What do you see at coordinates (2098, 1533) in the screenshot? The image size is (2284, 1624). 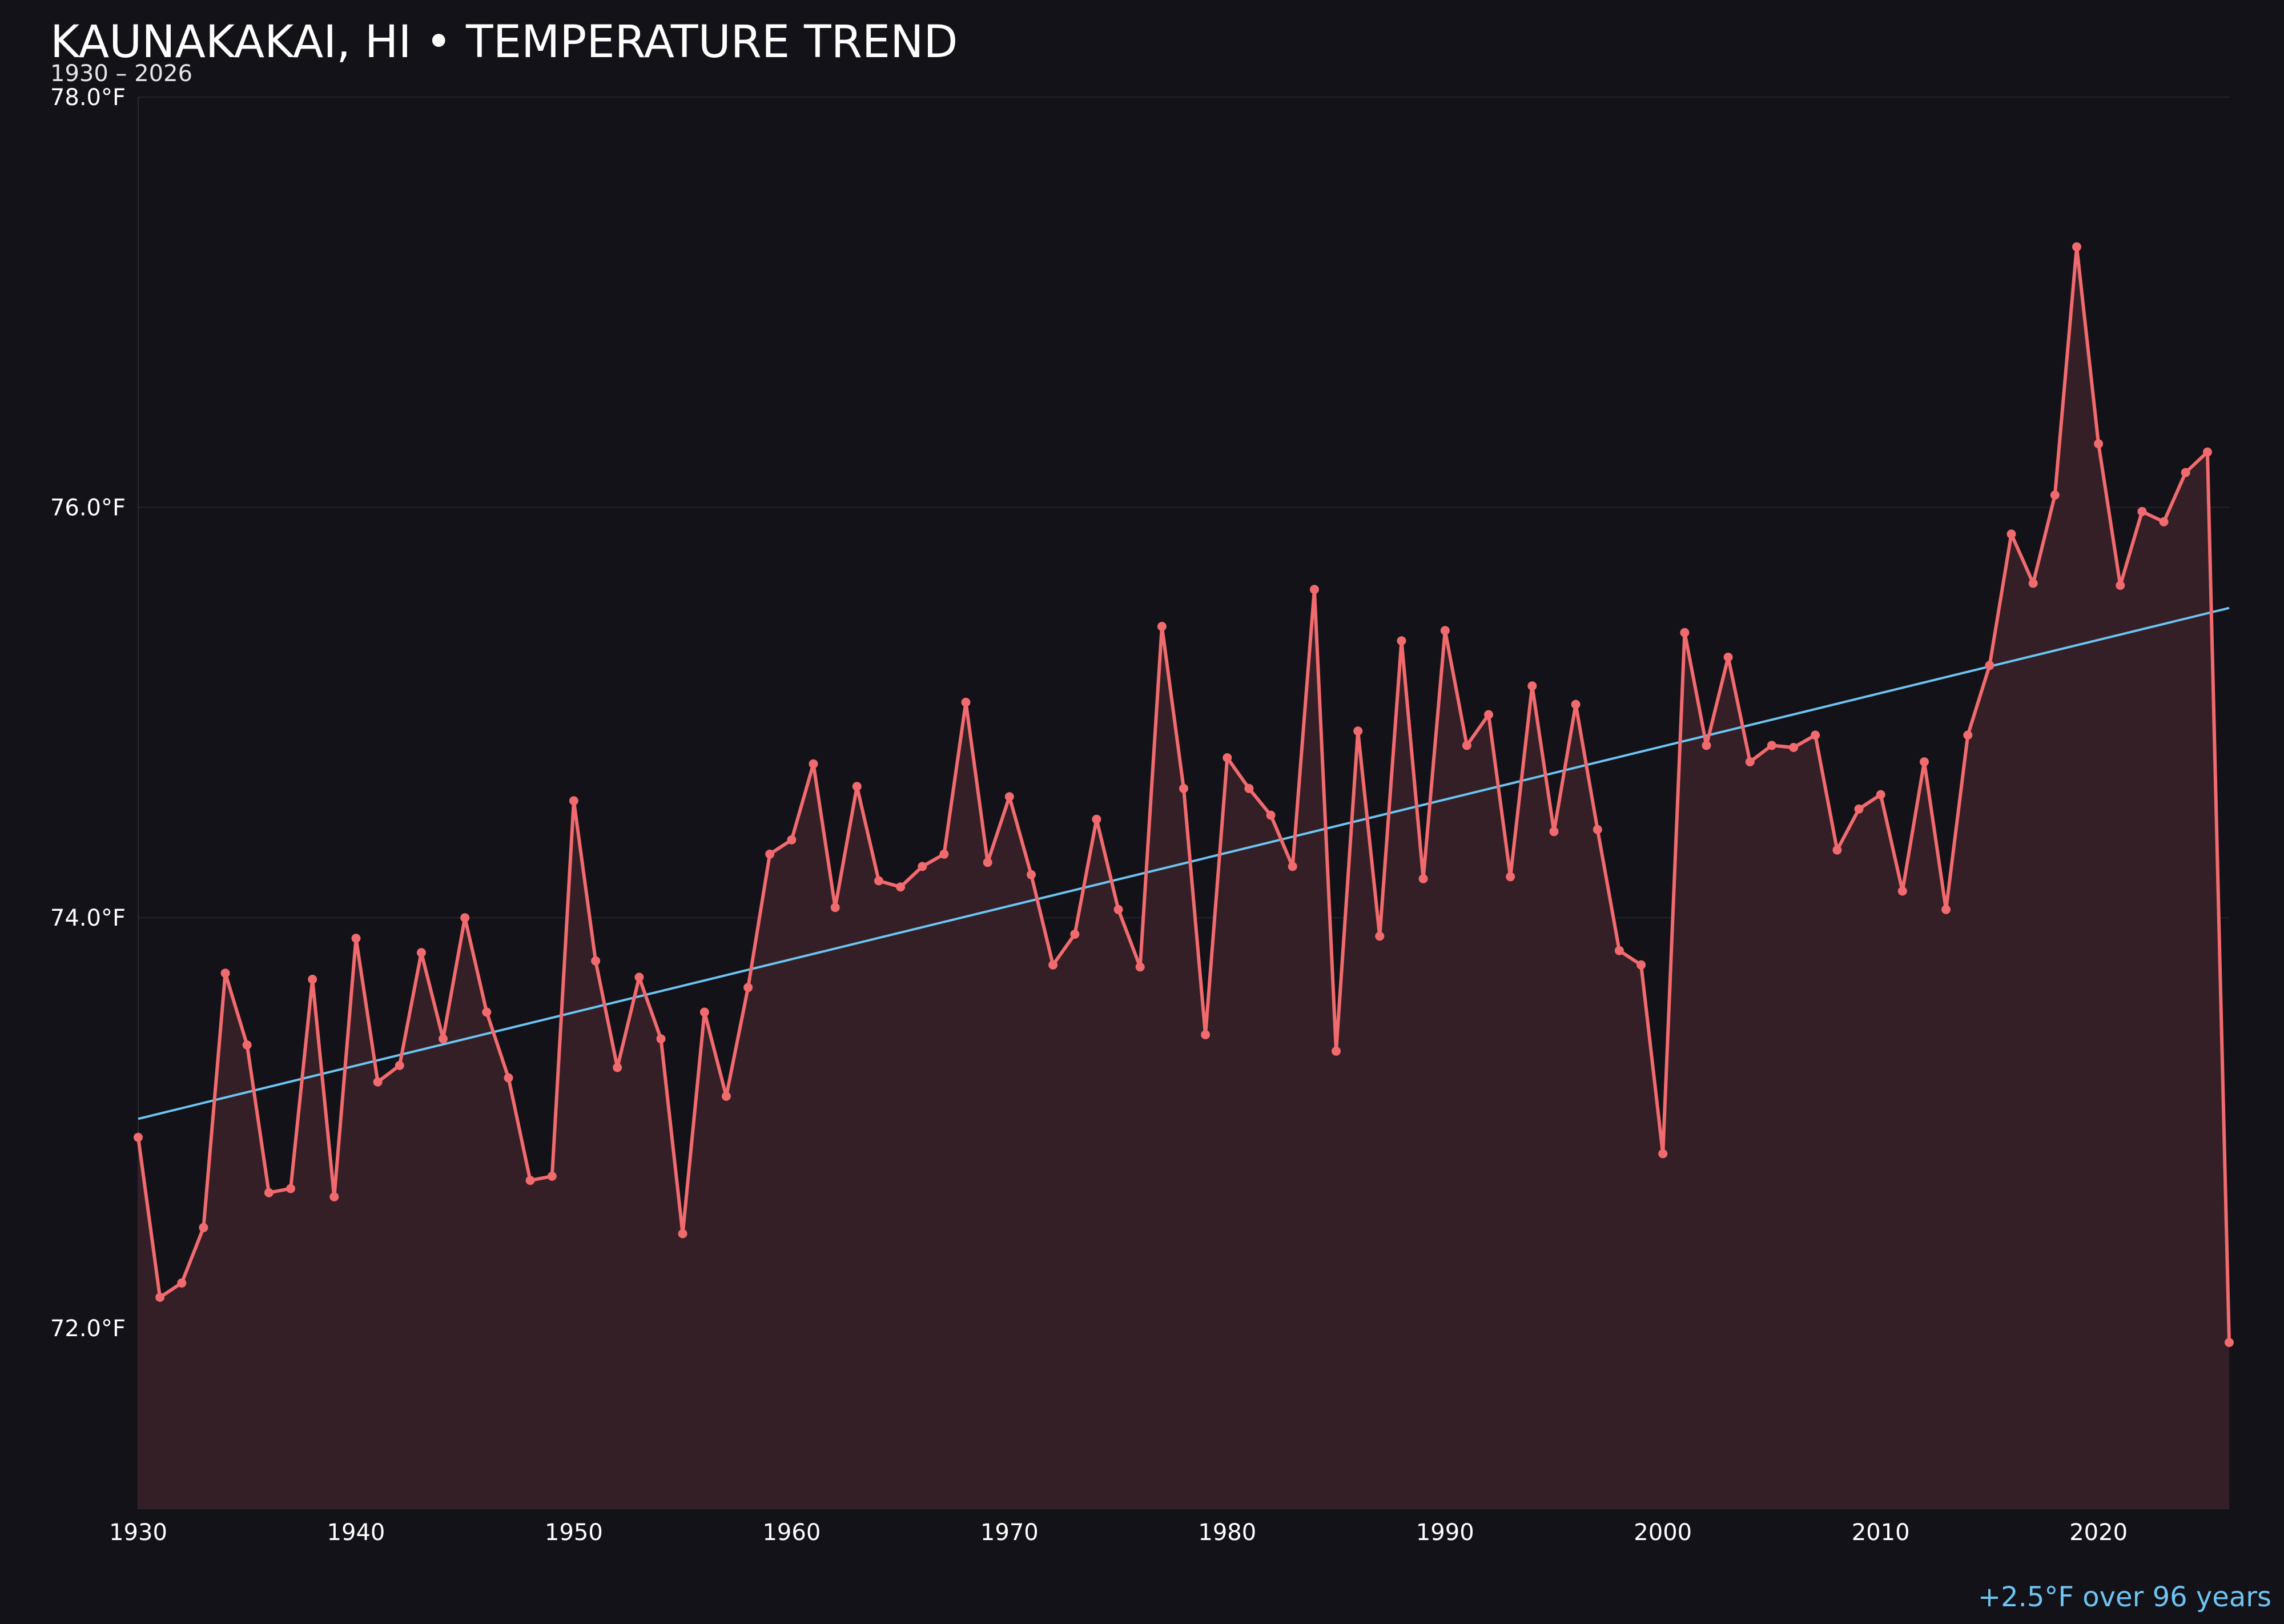 I see `x-tick-label: 2020` at bounding box center [2098, 1533].